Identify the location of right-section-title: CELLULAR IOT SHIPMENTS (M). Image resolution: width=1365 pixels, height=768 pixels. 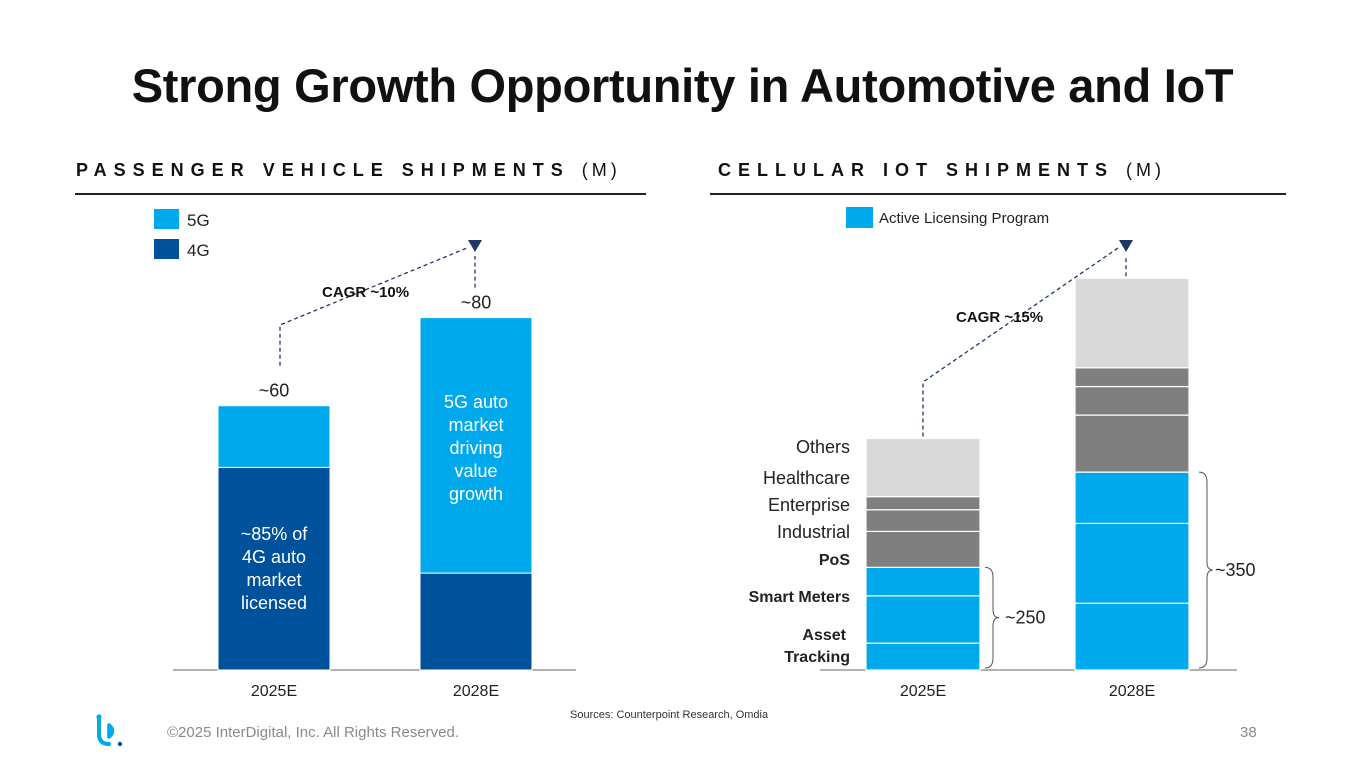
(941, 170).